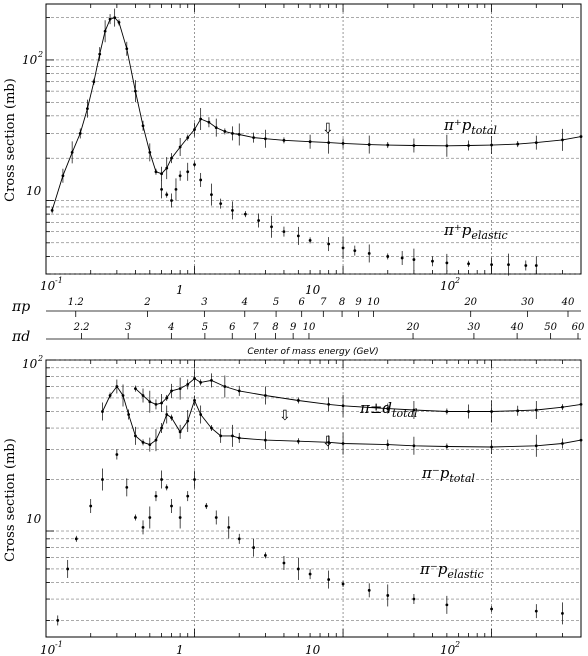 This screenshot has height=656, width=588. I want to click on pi-p-tick-label: 9, so click(358, 302).